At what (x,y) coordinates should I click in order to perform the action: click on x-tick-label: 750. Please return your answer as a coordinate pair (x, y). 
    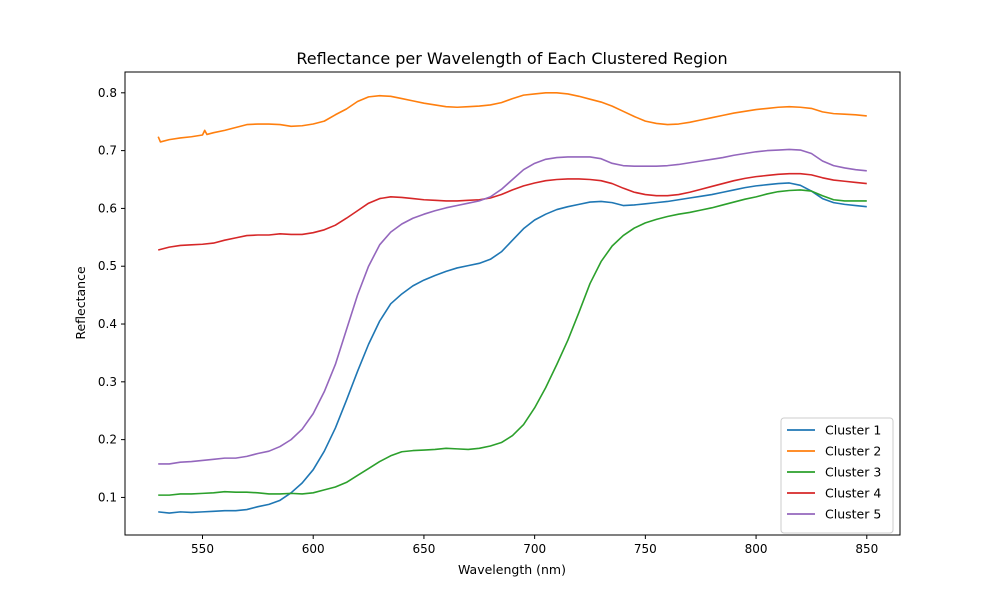
    Looking at the image, I should click on (645, 549).